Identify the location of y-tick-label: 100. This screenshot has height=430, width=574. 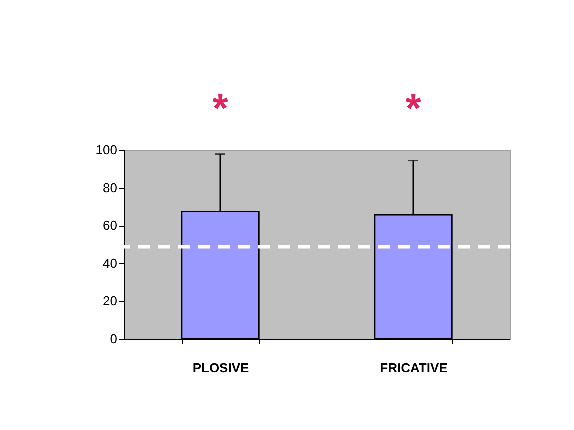
(107, 150).